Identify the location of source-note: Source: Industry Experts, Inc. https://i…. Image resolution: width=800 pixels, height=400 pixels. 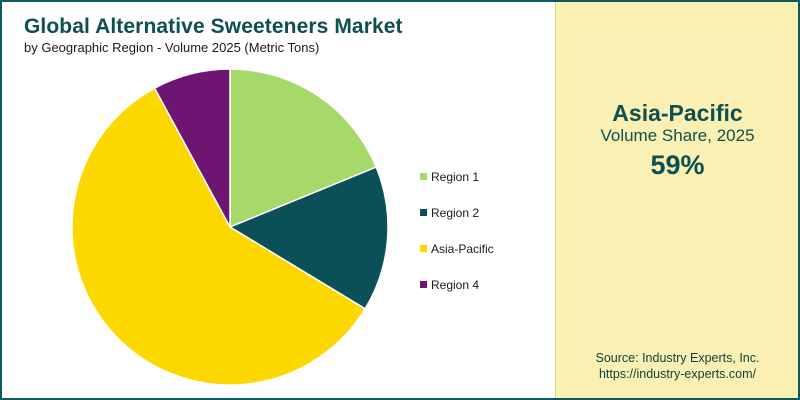
(677, 366).